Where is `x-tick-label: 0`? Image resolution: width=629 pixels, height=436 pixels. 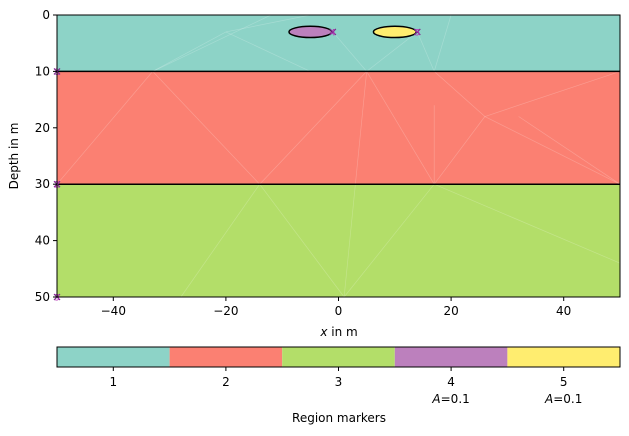 x-tick-label: 0 is located at coordinates (339, 311).